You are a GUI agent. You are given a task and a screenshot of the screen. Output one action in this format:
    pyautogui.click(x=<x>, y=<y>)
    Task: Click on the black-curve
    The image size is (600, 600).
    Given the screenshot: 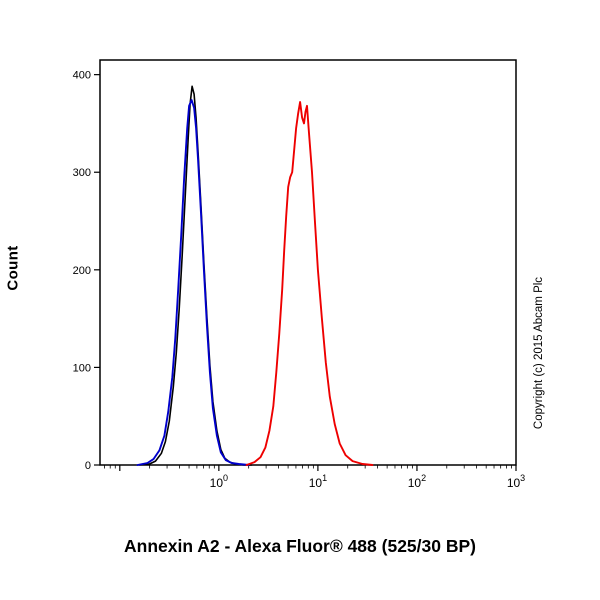 What is the action you would take?
    pyautogui.click(x=195, y=275)
    